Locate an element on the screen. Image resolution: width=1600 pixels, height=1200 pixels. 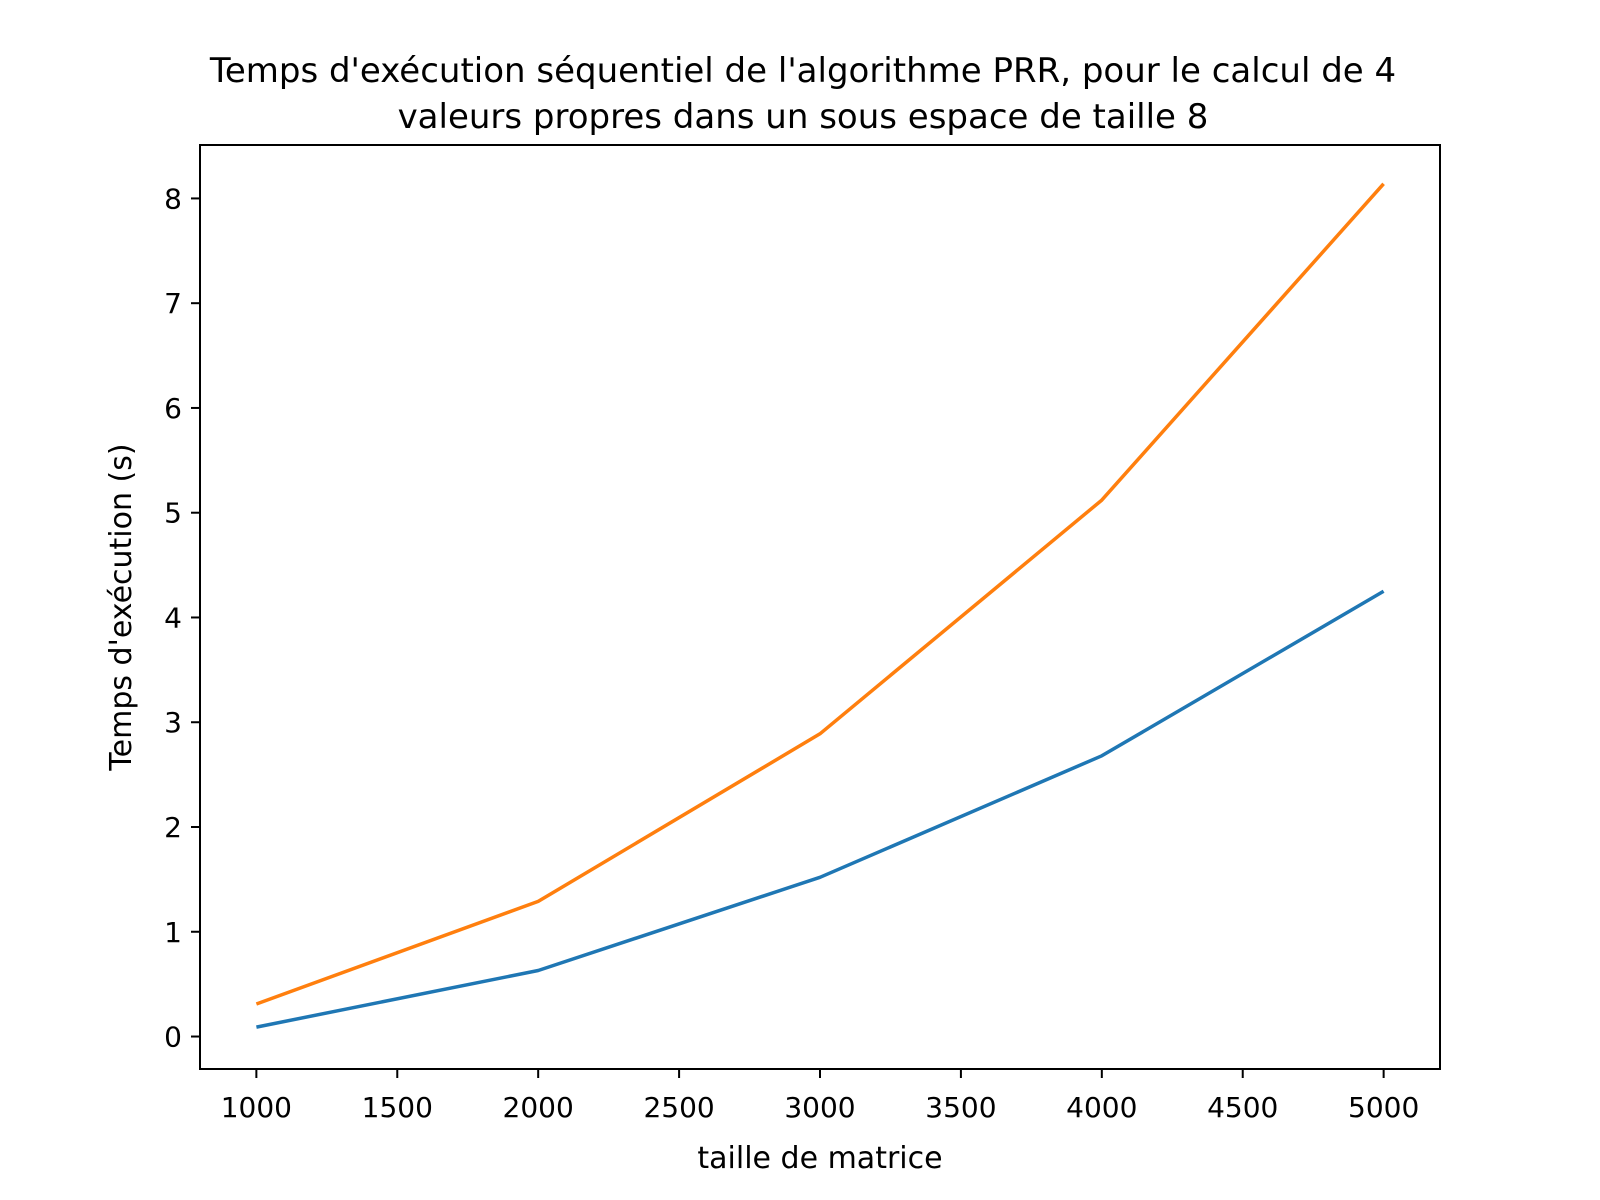
x-axis: 1000 1500 2000 2500 3000 3500 4000 4500 5000 is located at coordinates (820, 1096).